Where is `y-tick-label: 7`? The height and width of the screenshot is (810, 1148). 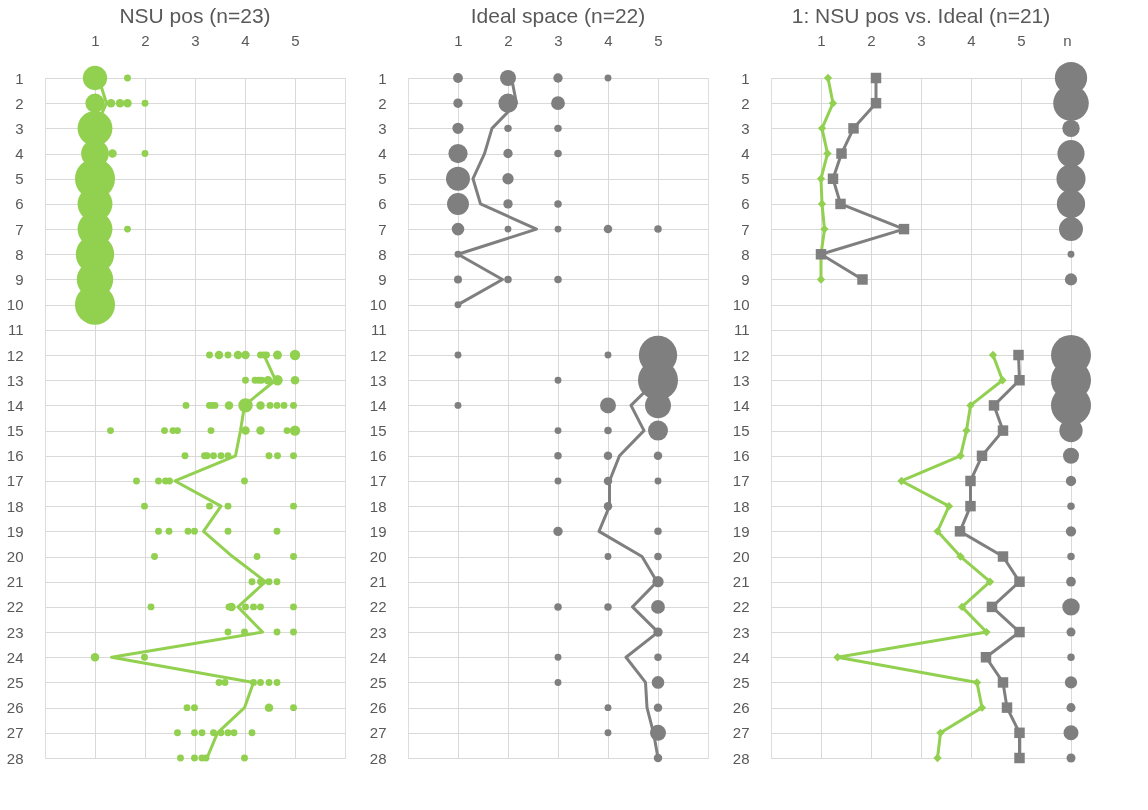
y-tick-label: 7 is located at coordinates (382, 229).